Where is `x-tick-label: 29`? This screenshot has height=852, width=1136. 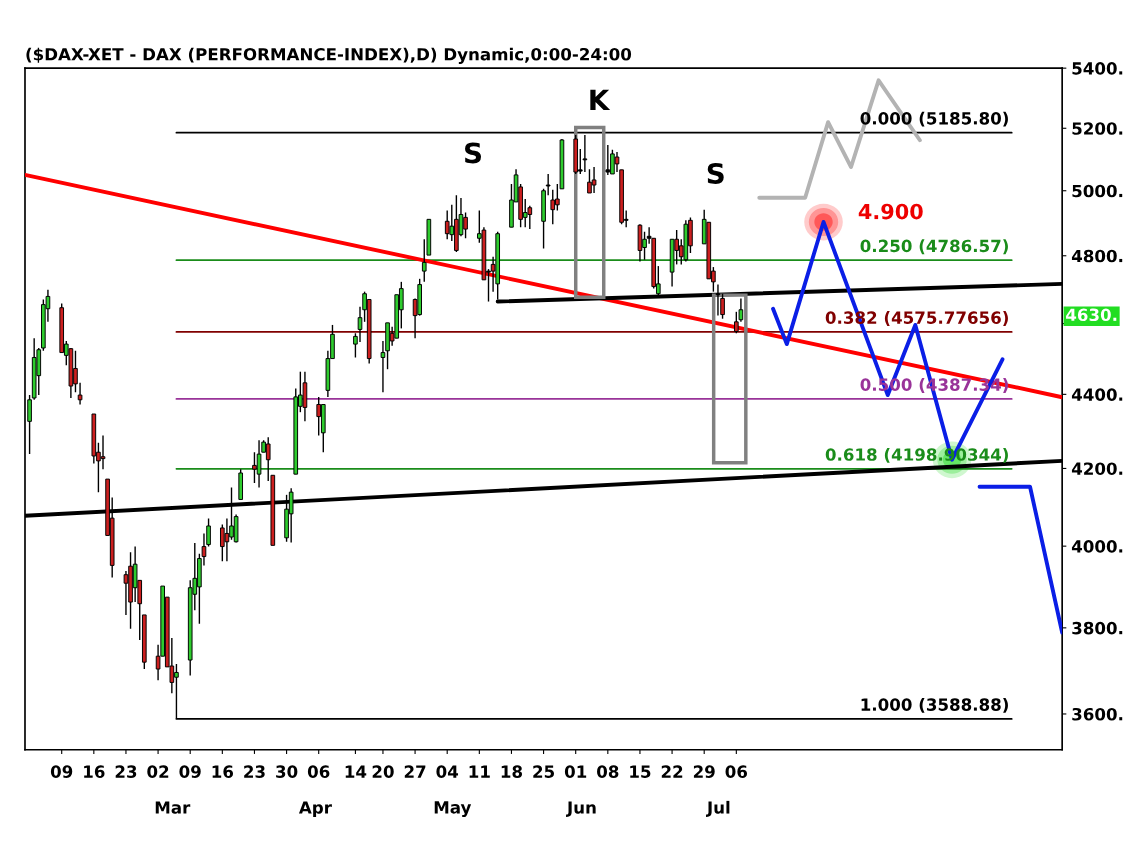 x-tick-label: 29 is located at coordinates (704, 771).